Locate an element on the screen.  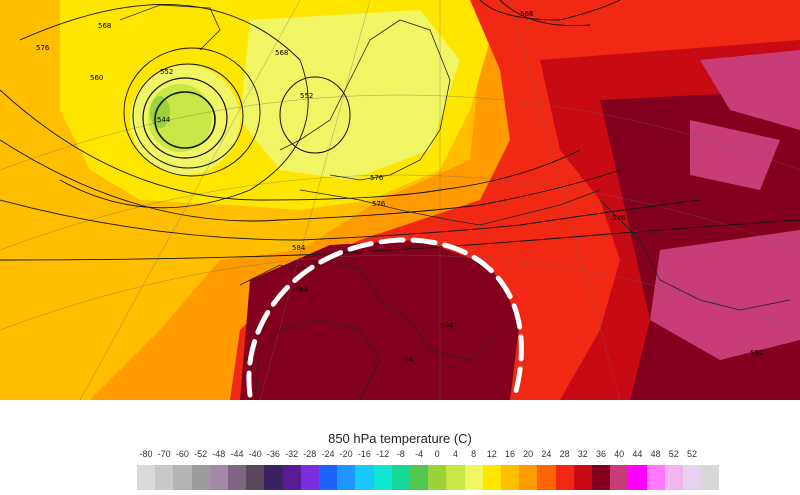
legend-tick: 40 is located at coordinates (619, 454).